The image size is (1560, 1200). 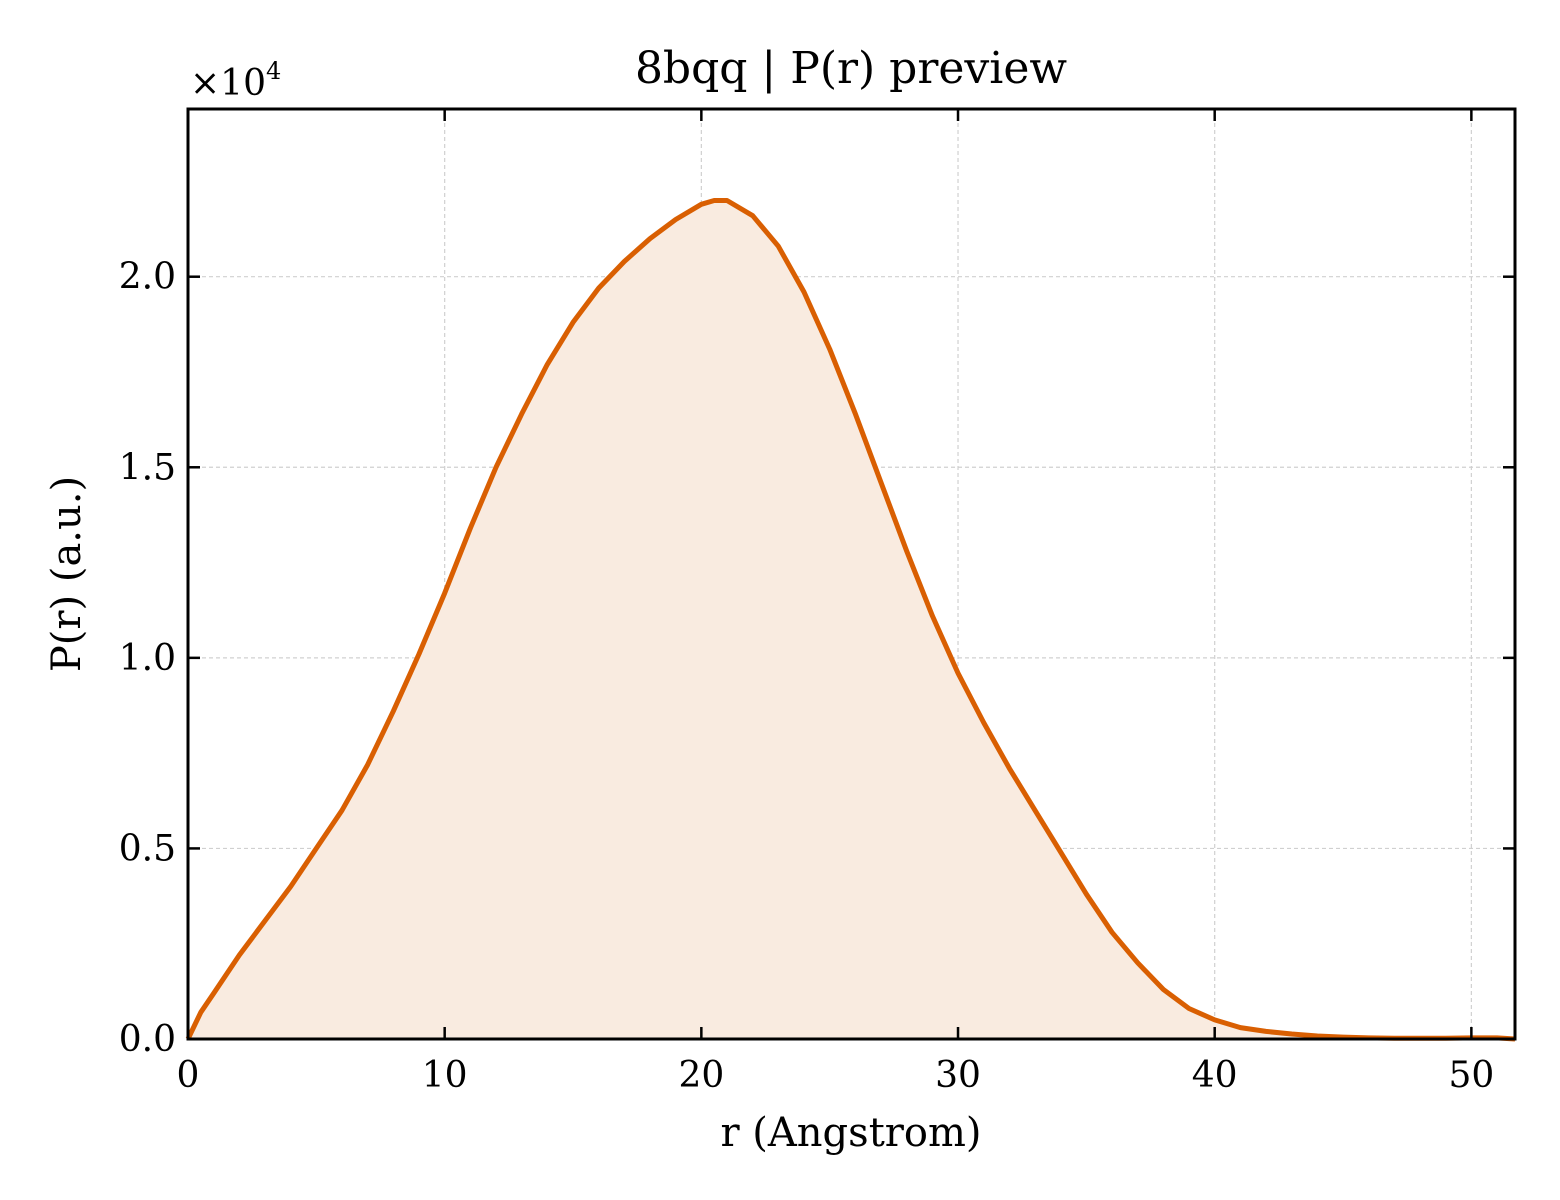 I want to click on x-tick-label: 0, so click(x=188, y=1075).